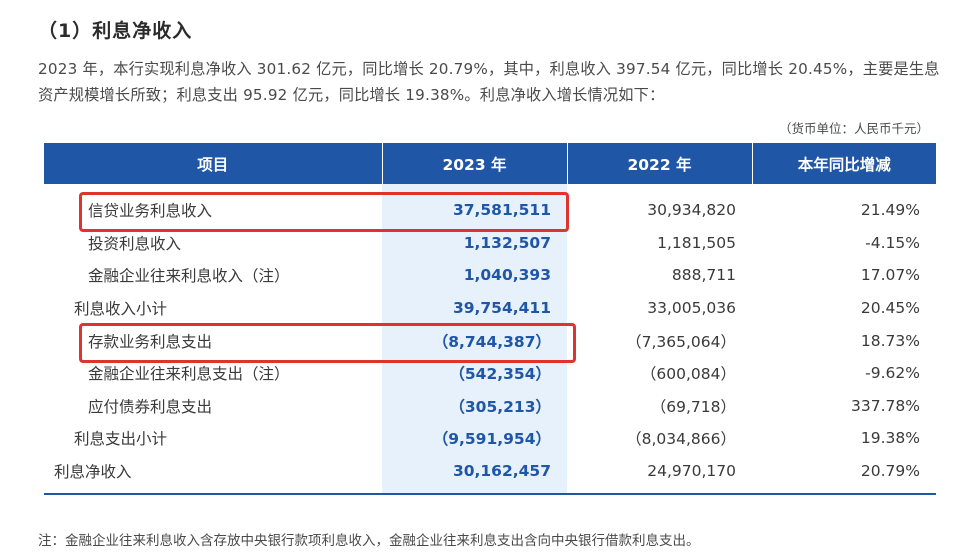 Image resolution: width=977 pixels, height=560 pixels. I want to click on row-label: 应付债券利息支出, so click(150, 406).